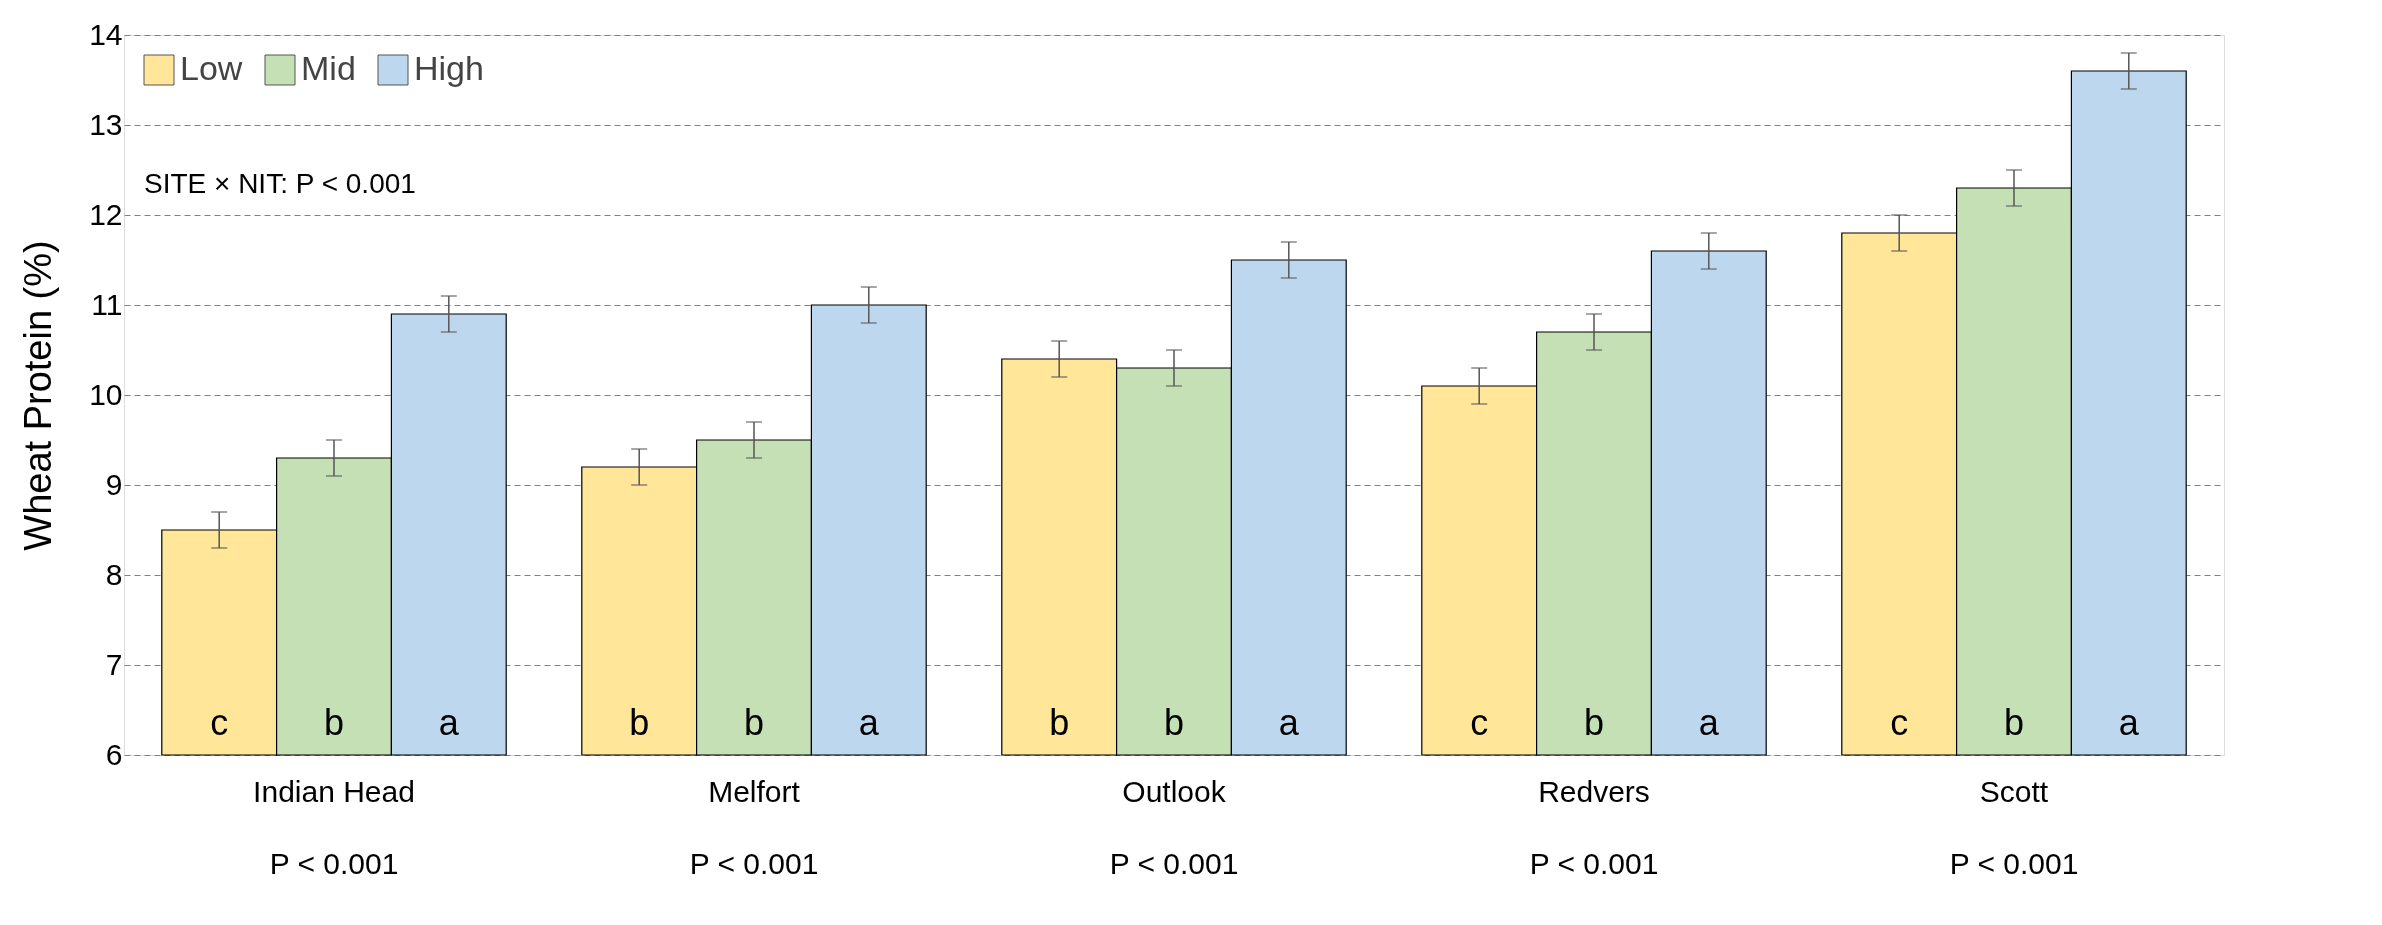 The height and width of the screenshot is (925, 2382). I want to click on y-tick-label: 6, so click(114, 754).